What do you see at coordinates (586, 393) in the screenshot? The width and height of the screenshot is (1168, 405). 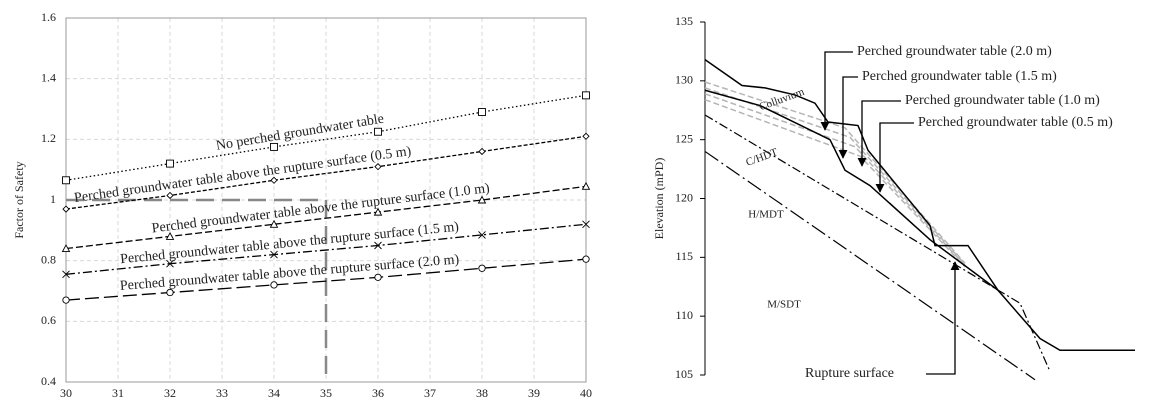 I see `x-tick-label: 40` at bounding box center [586, 393].